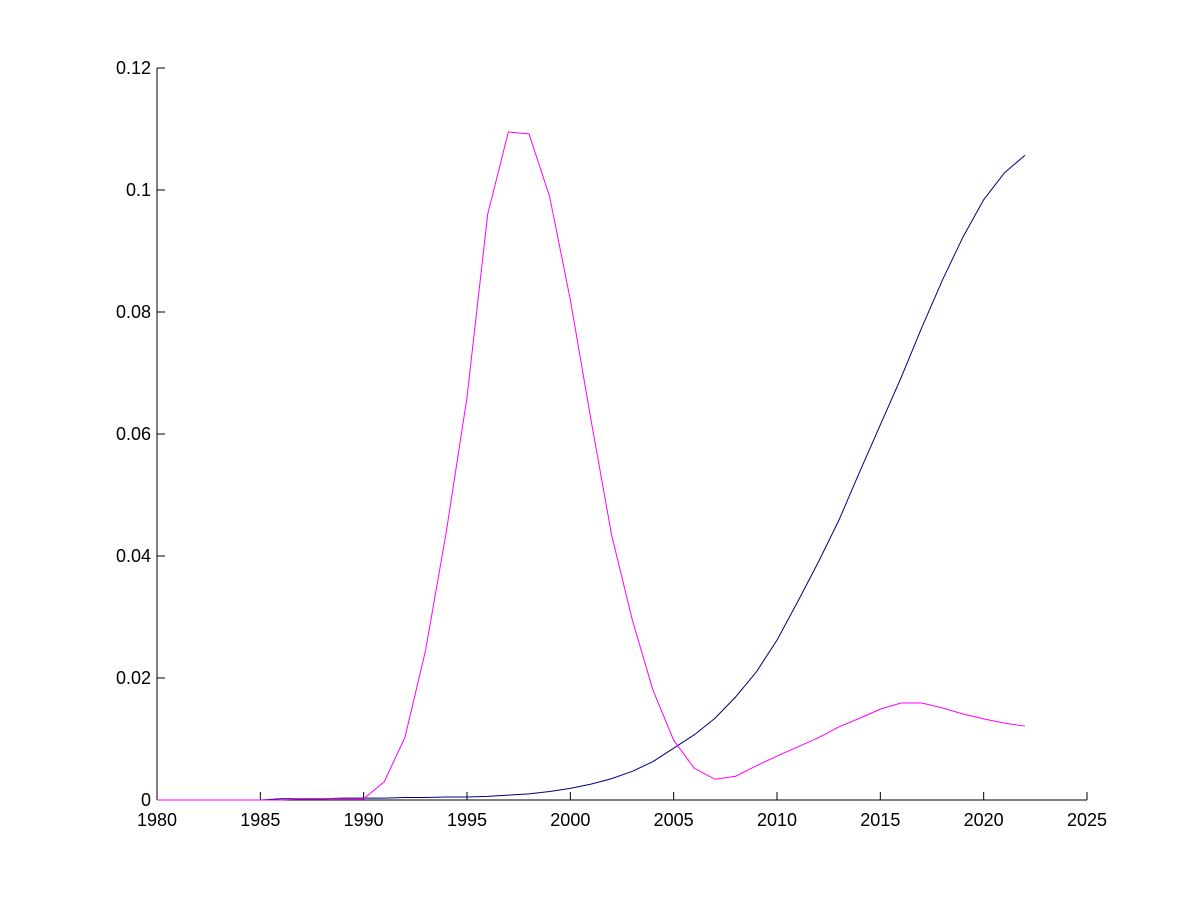  I want to click on x-tick-label: 1985, so click(260, 820).